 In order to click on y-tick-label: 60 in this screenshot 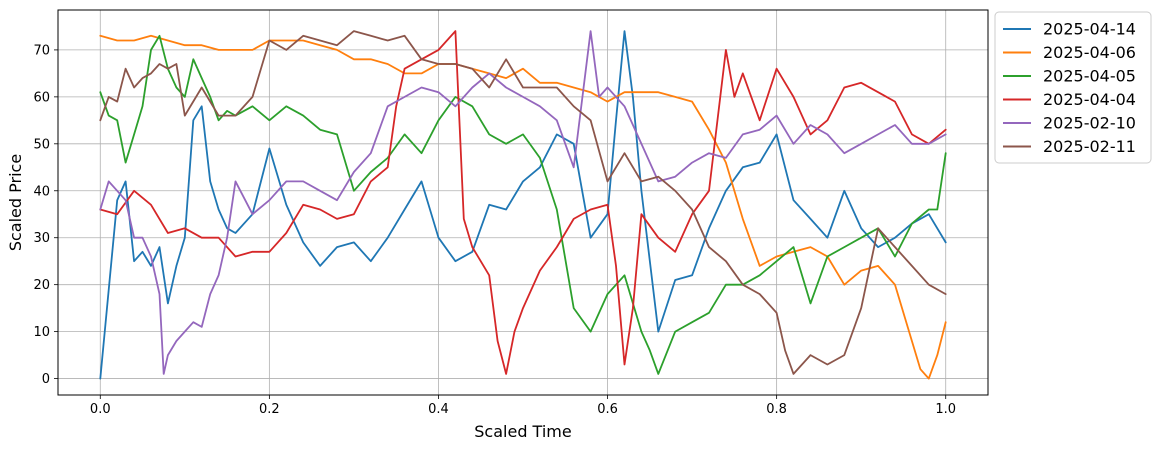, I will do `click(41, 97)`.